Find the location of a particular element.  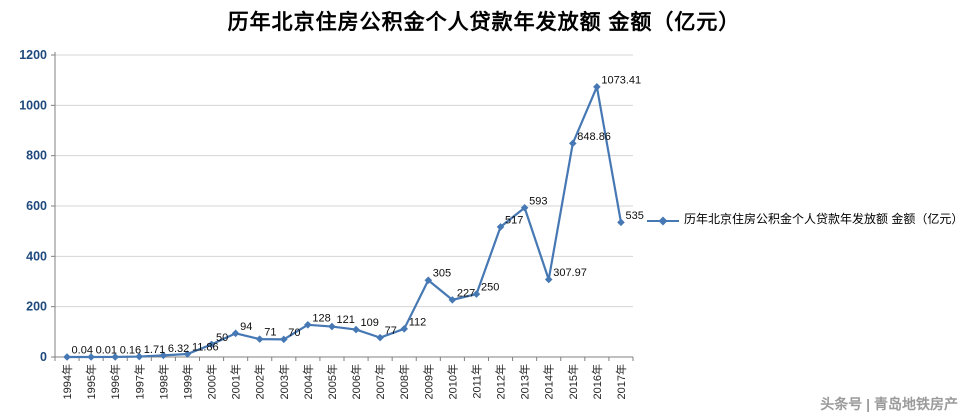

legend-label: 历年北京住房公积金个人贷款年发放额 金额（亿元） is located at coordinates (824, 219).